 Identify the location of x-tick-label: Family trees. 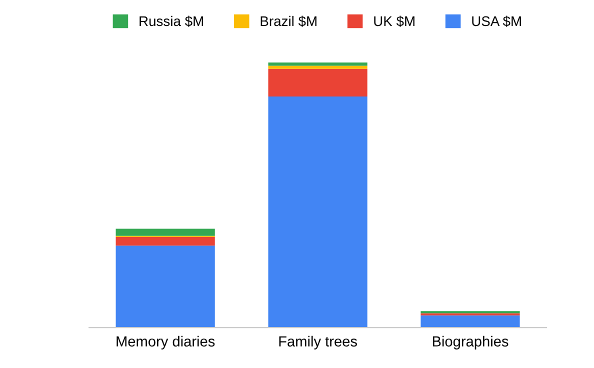
(318, 343).